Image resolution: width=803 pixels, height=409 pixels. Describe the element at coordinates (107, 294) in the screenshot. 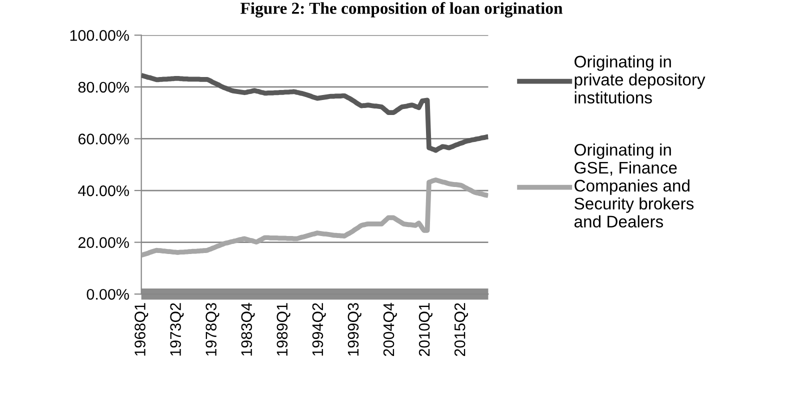

I see `y-tick-label: 0.00%` at that location.